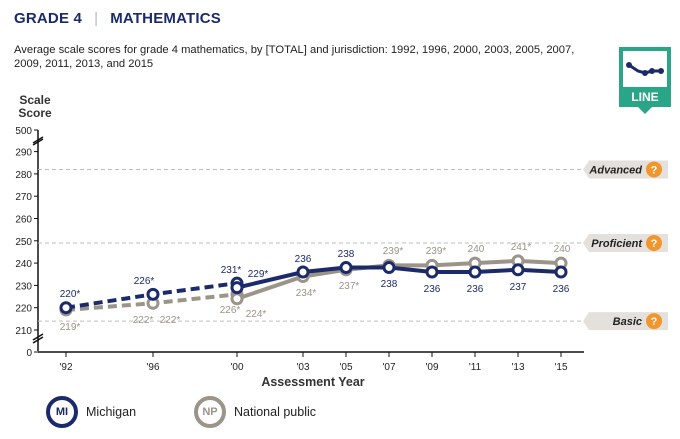  I want to click on x-tick-label: '05, so click(345, 367).